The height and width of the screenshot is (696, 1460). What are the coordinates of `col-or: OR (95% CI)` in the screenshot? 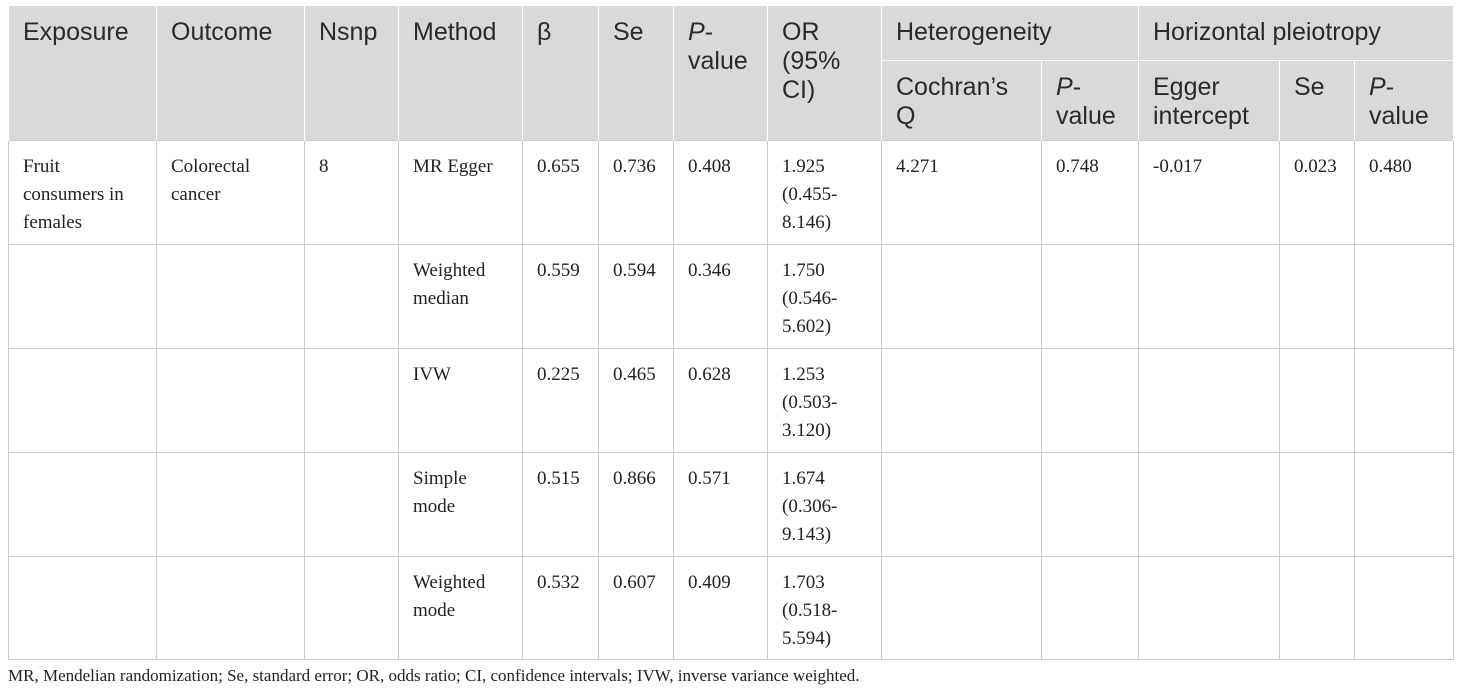 It's located at (824, 73).